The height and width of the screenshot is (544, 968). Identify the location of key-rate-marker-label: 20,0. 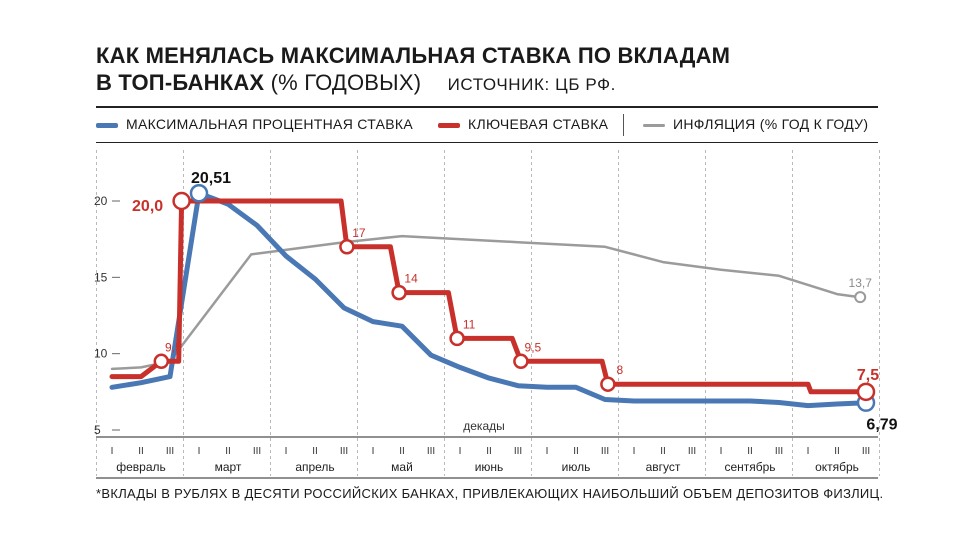
(147, 206).